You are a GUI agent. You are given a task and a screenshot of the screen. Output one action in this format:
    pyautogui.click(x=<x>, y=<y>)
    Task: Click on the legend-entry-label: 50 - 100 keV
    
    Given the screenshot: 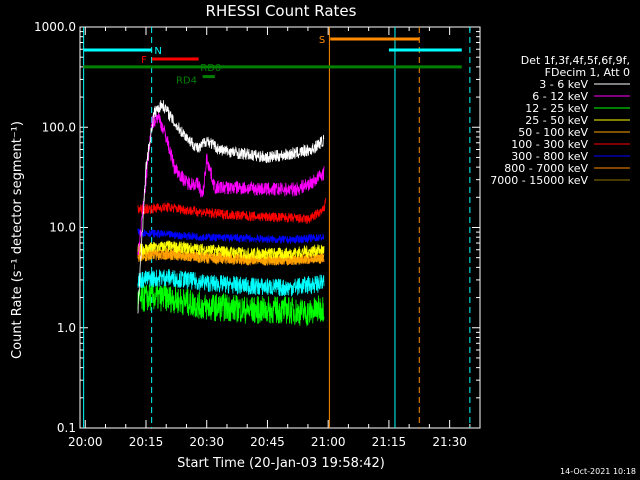 What is the action you would take?
    pyautogui.click(x=553, y=132)
    